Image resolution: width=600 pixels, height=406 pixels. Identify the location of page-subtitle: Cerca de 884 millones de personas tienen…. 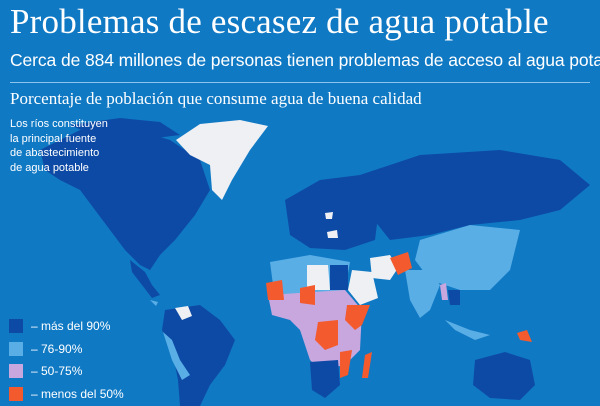
(305, 60).